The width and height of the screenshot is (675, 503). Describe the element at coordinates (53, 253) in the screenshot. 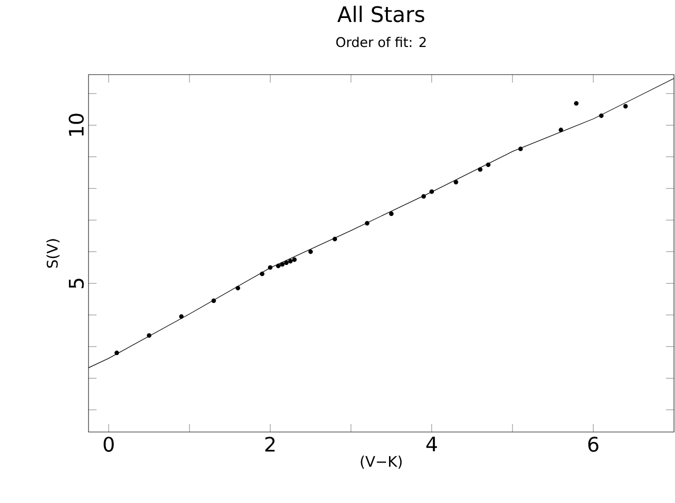

I see `y-axis-title: S(V)` at that location.